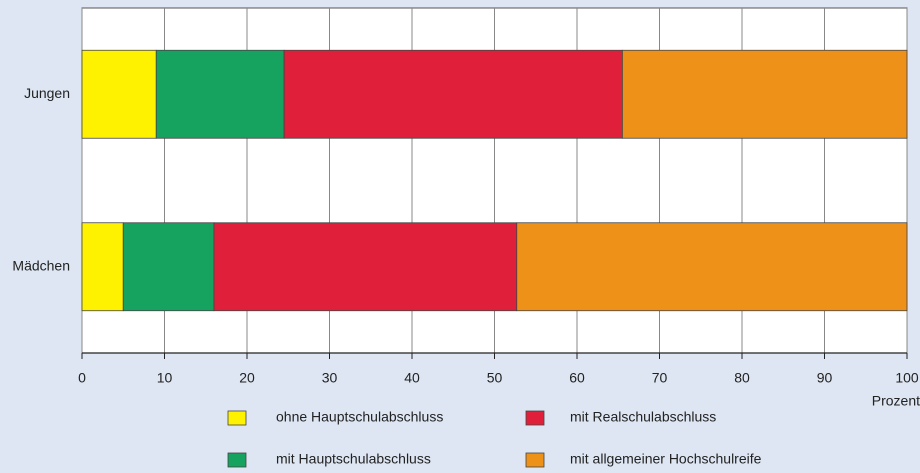 This screenshot has width=920, height=473. What do you see at coordinates (247, 378) in the screenshot?
I see `x-tick-label: 20` at bounding box center [247, 378].